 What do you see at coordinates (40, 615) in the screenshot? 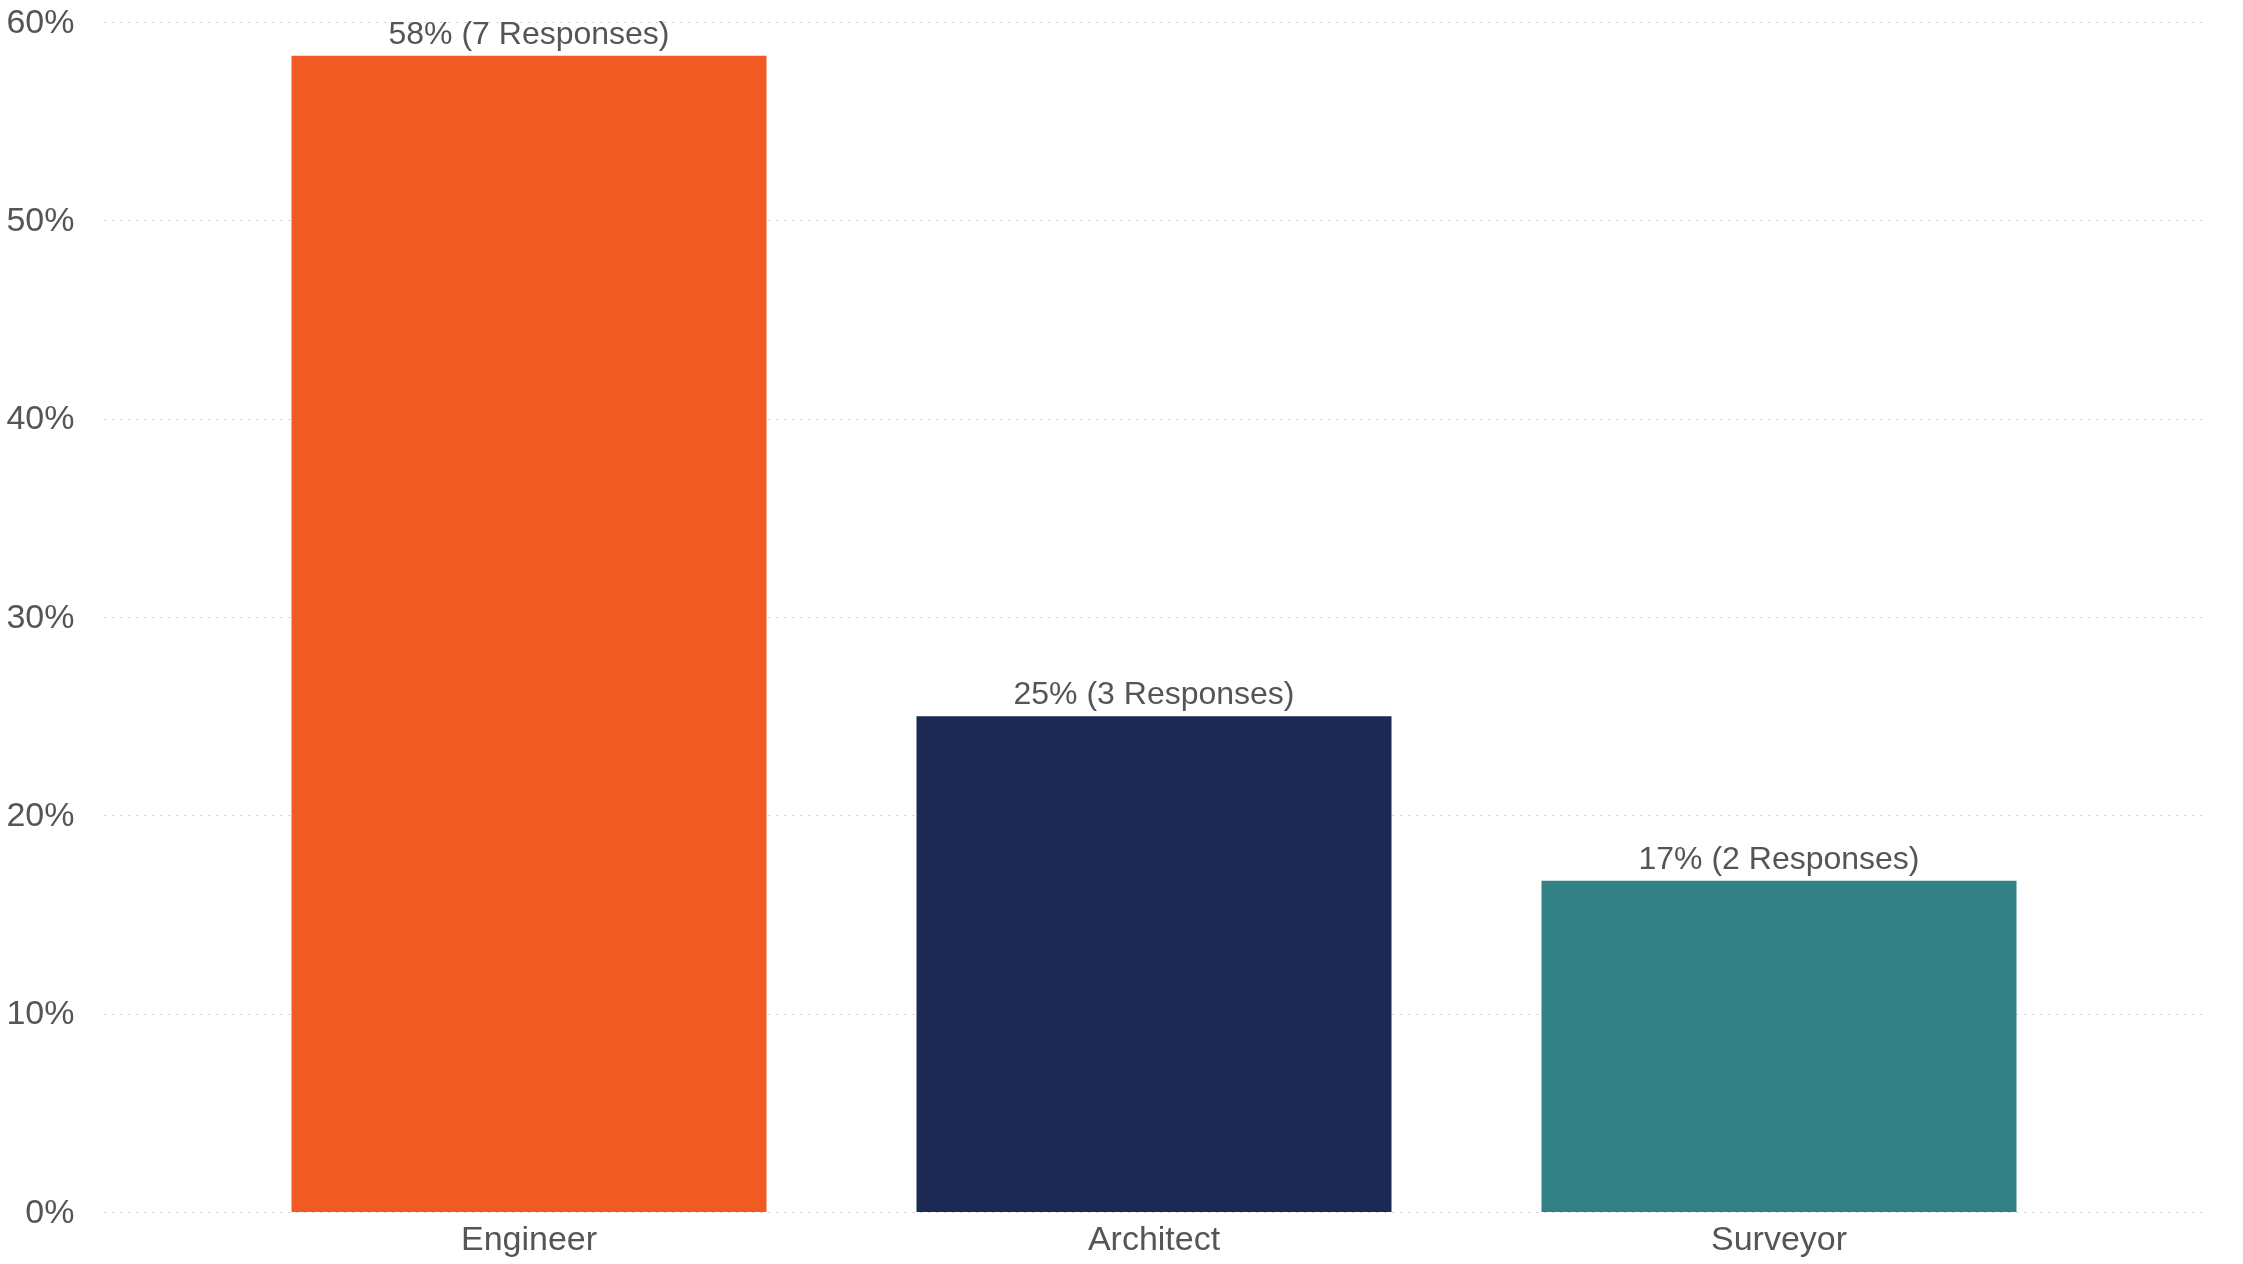
I see `y-tick-label: 30%` at bounding box center [40, 615].